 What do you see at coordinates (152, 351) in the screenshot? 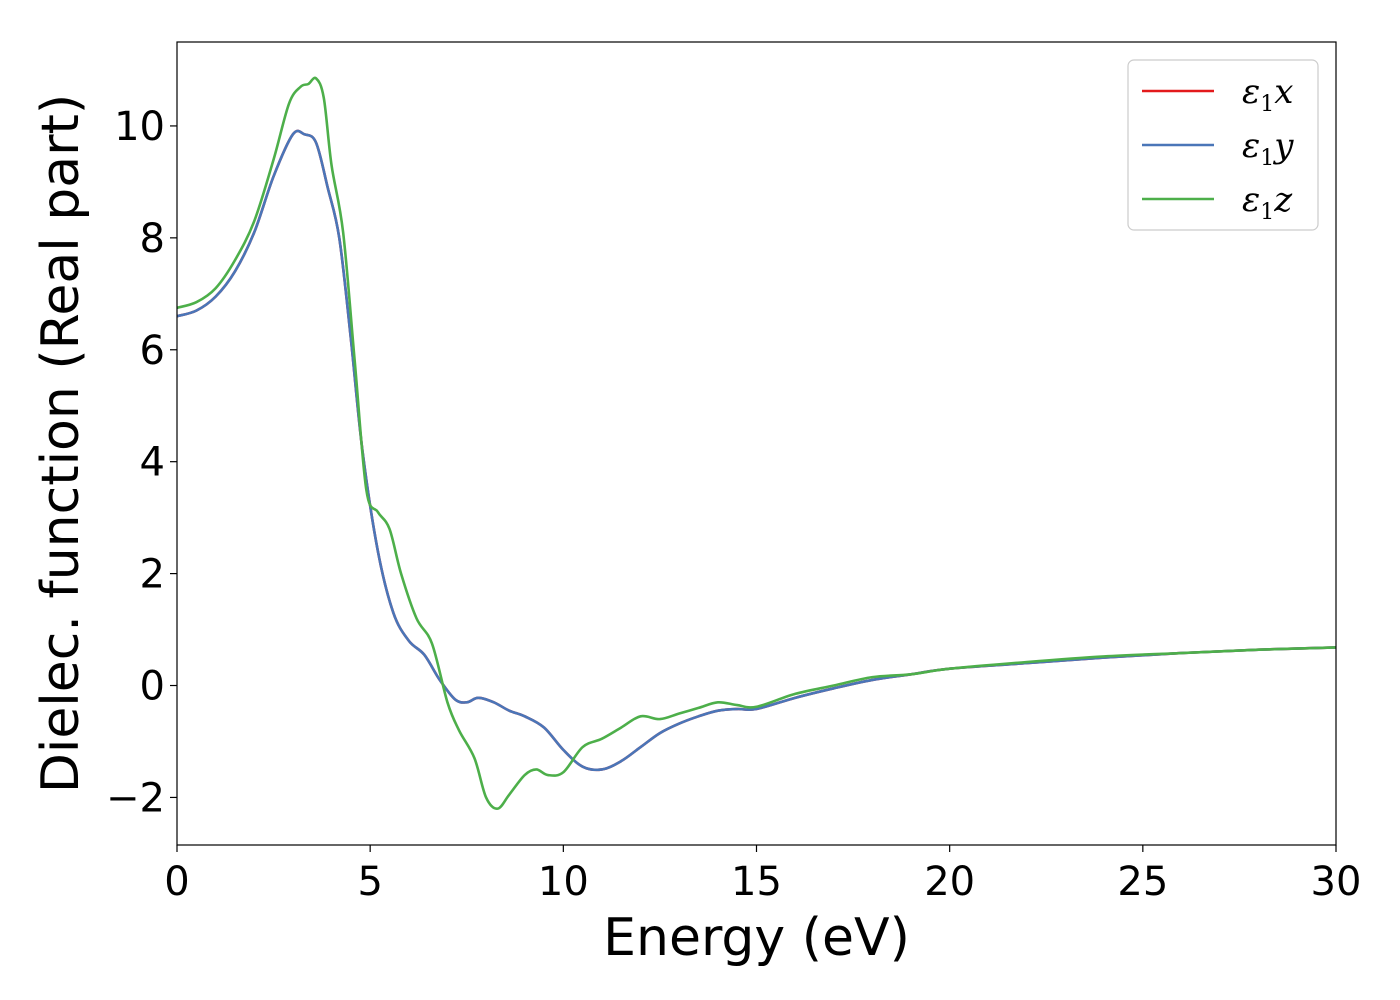
I see `y-tick-label: 6` at bounding box center [152, 351].